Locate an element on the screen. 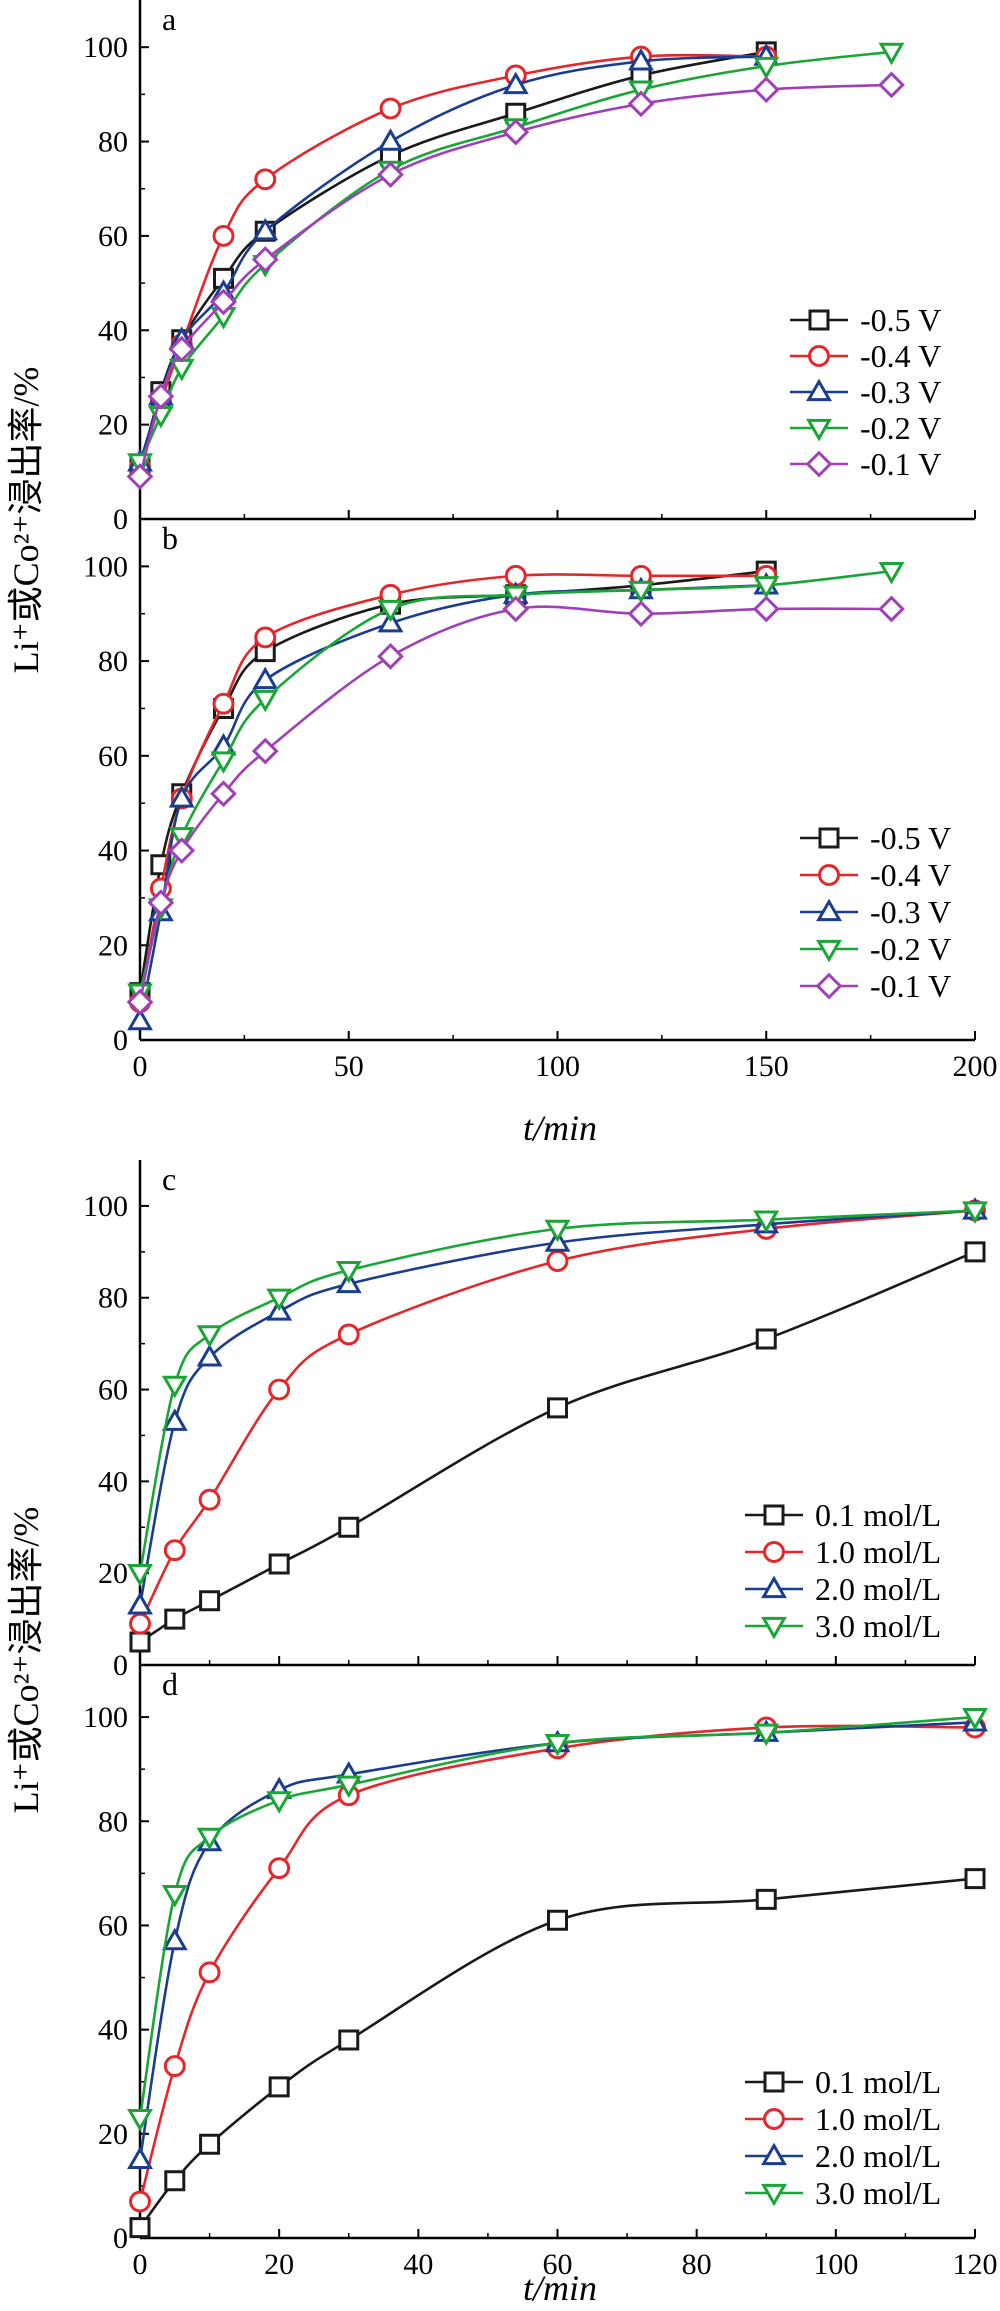 The height and width of the screenshot is (2311, 1000). legend-label: -0.2 V is located at coordinates (910, 949).